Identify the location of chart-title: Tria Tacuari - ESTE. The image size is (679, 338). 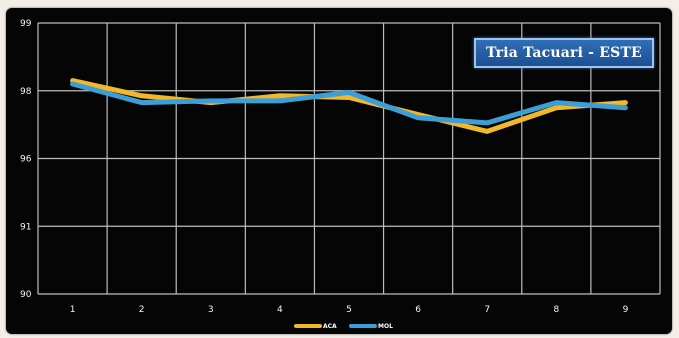
(564, 53).